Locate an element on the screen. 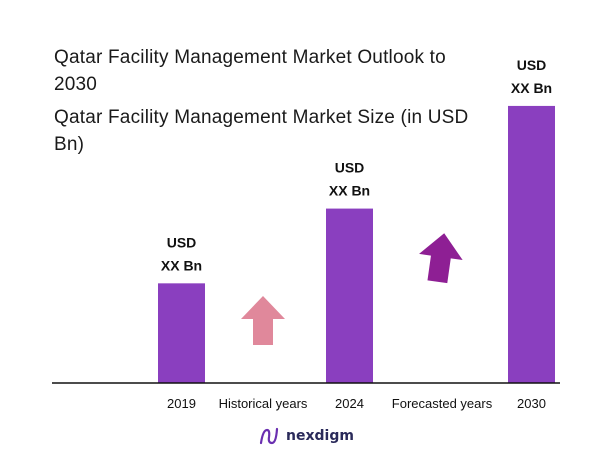 The height and width of the screenshot is (451, 602). forecasted-arrow-shape is located at coordinates (441, 258).